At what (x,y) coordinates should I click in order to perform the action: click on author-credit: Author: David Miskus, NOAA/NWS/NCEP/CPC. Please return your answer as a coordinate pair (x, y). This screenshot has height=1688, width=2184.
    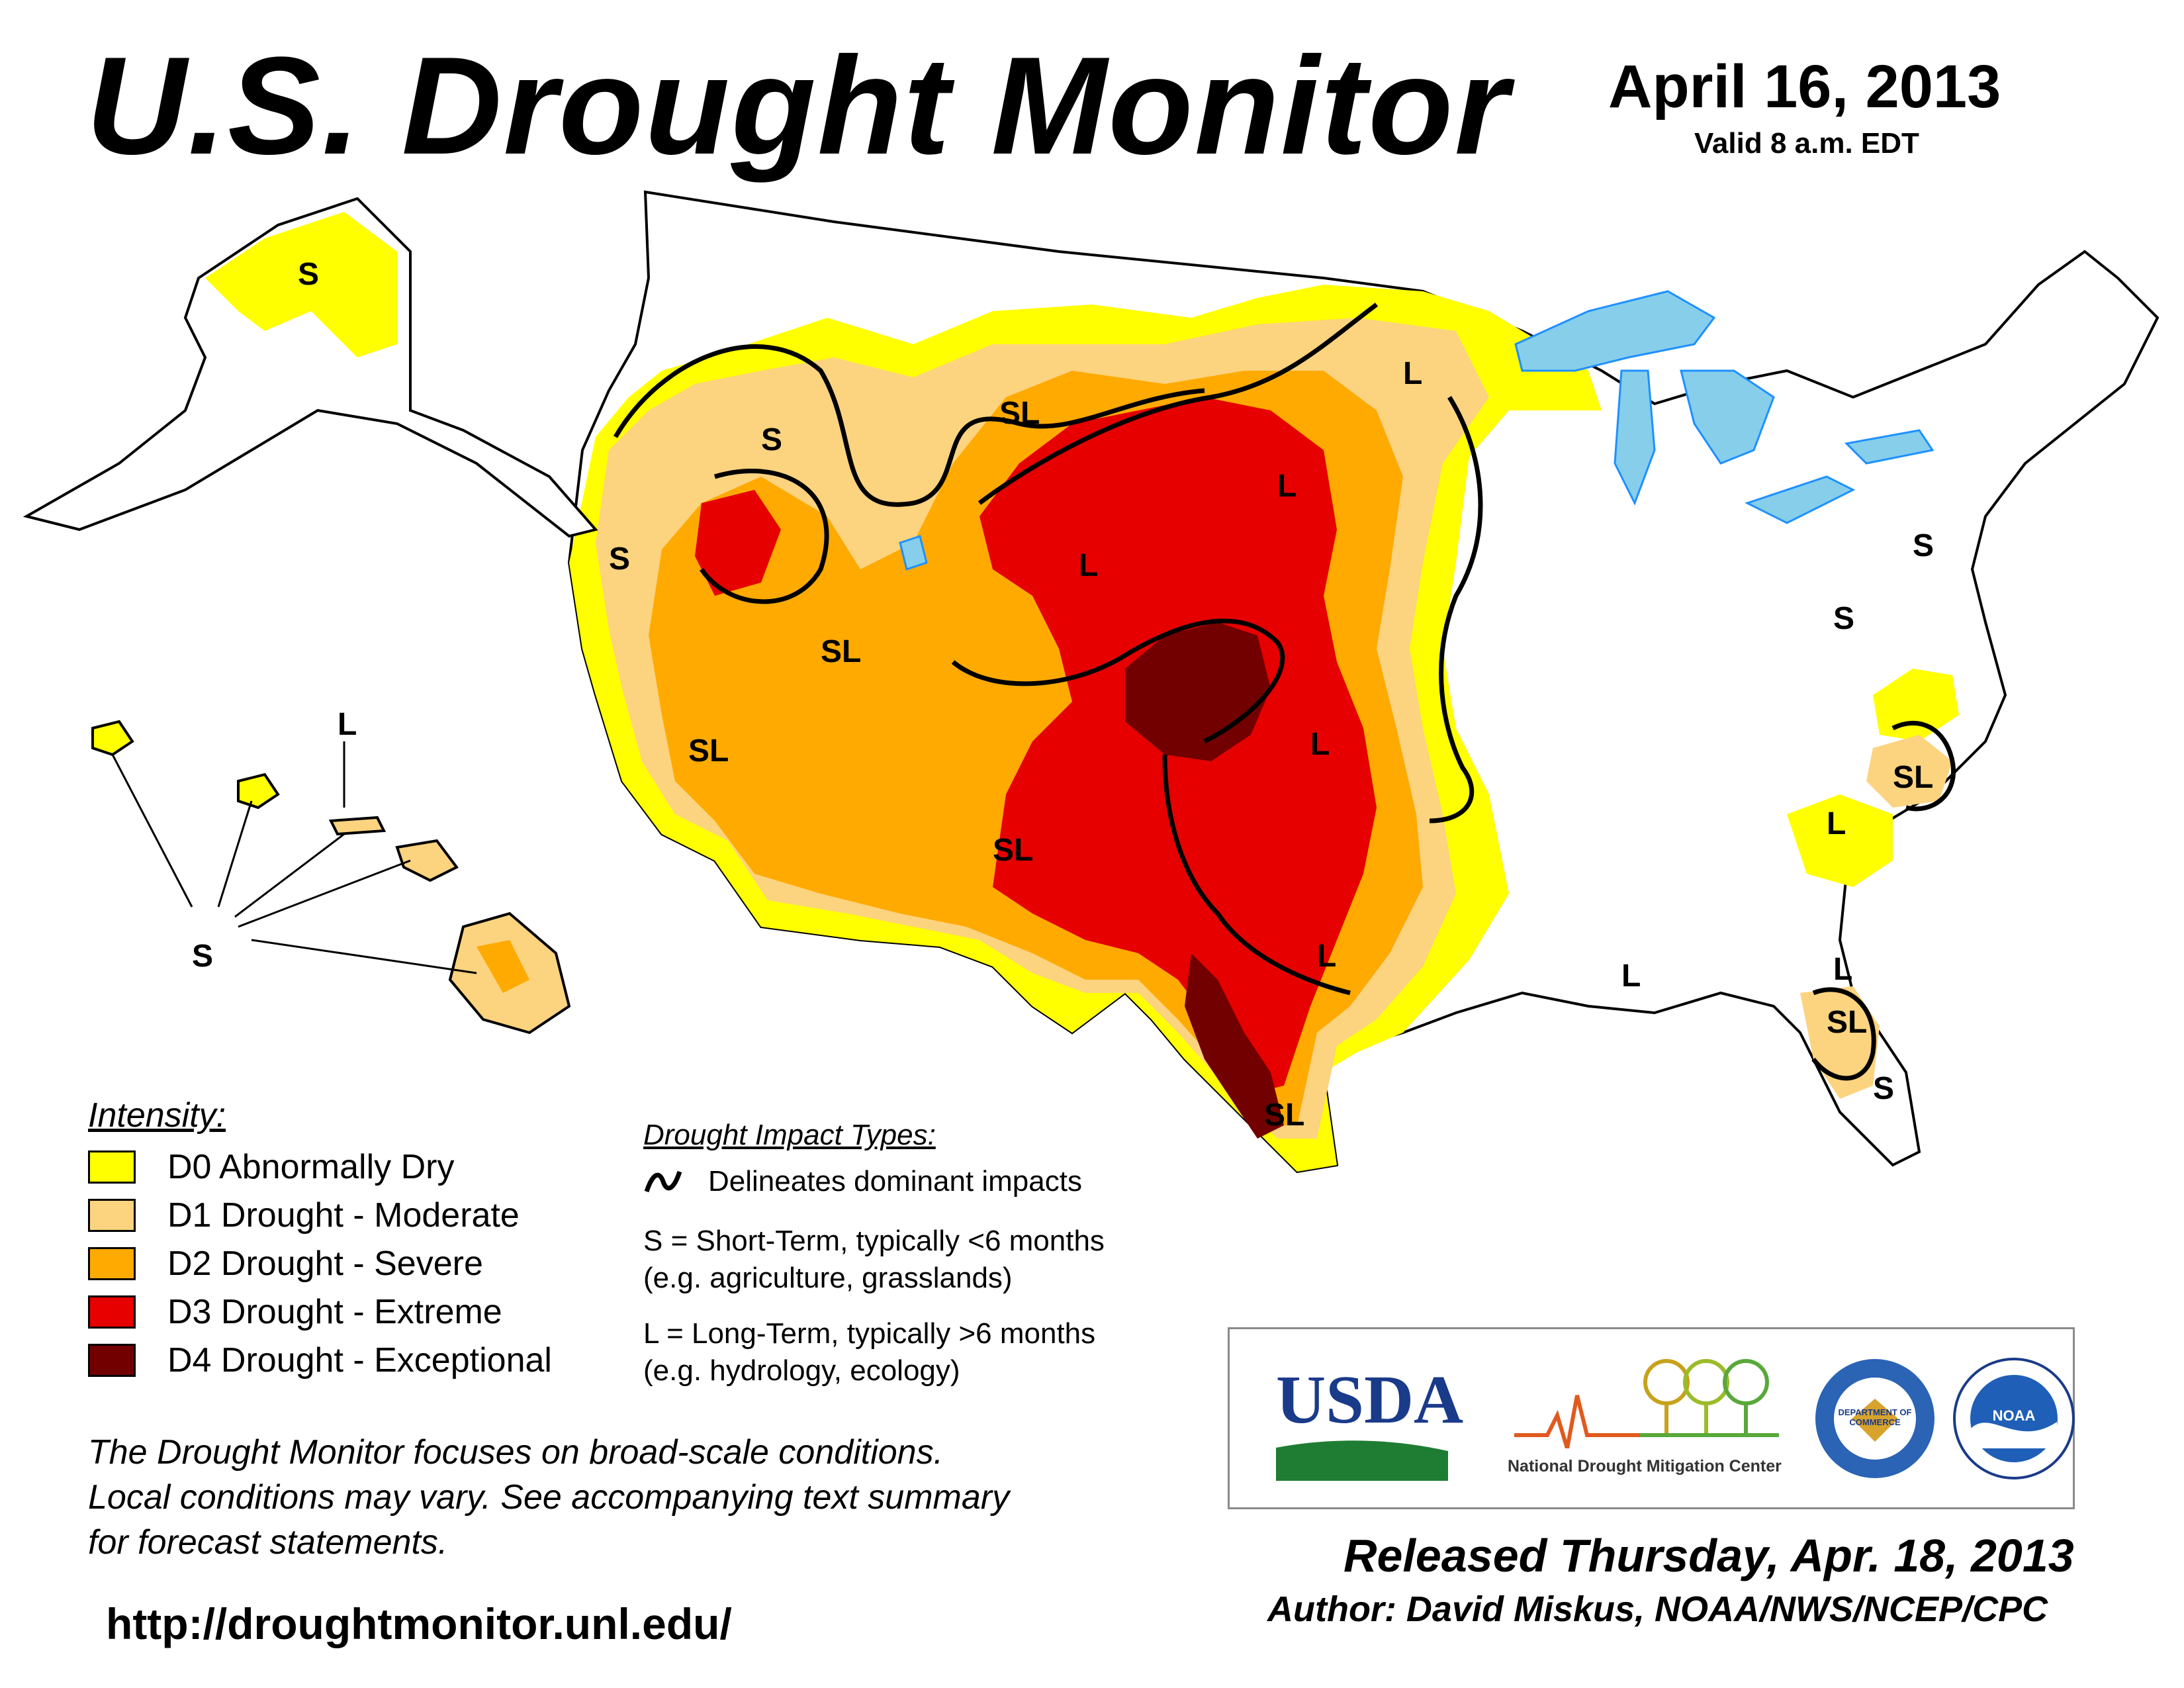
    Looking at the image, I should click on (1658, 1609).